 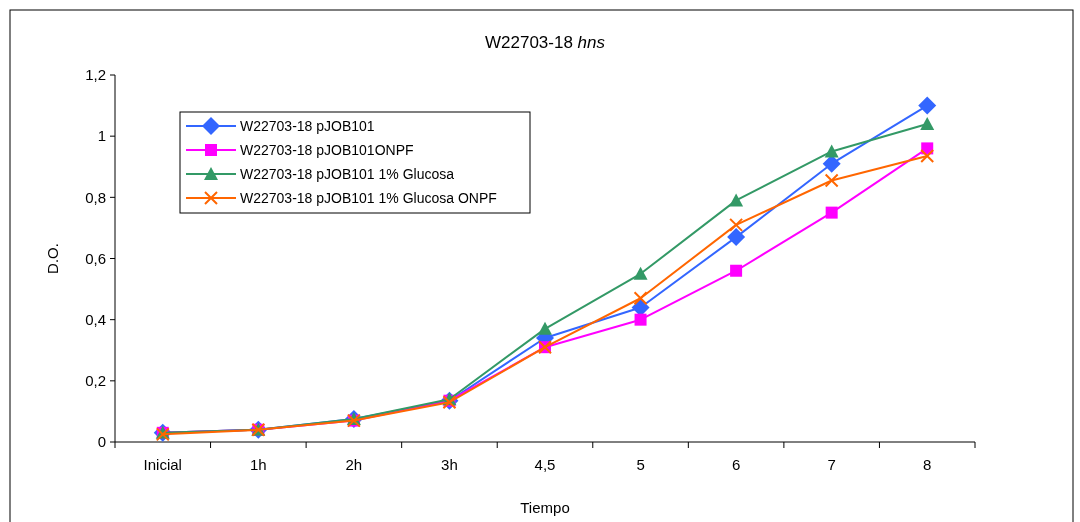 I want to click on x-tick-label: 4,5, so click(x=545, y=464).